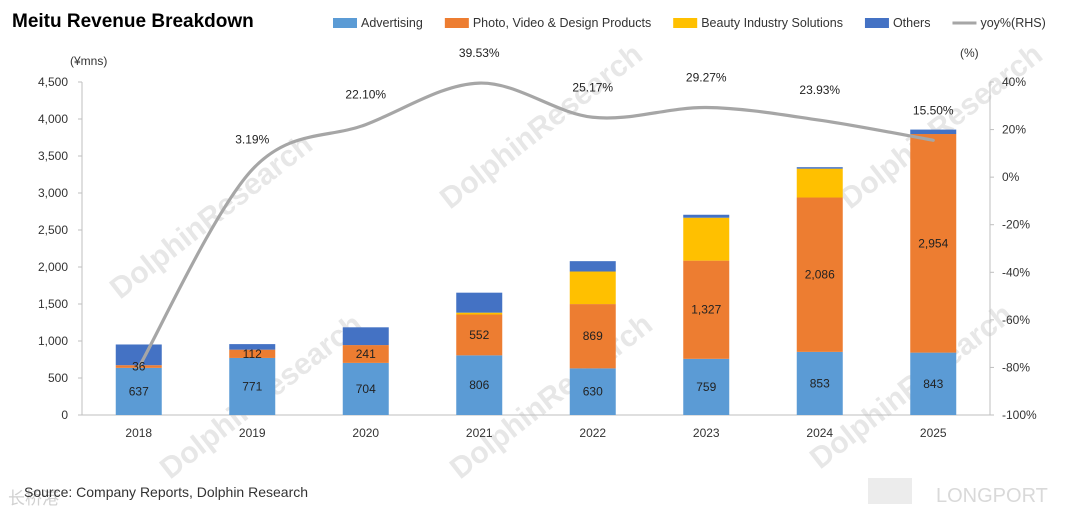  Describe the element at coordinates (88, 61) in the screenshot. I see `y-axis-unit-label: (¥mns)` at that location.